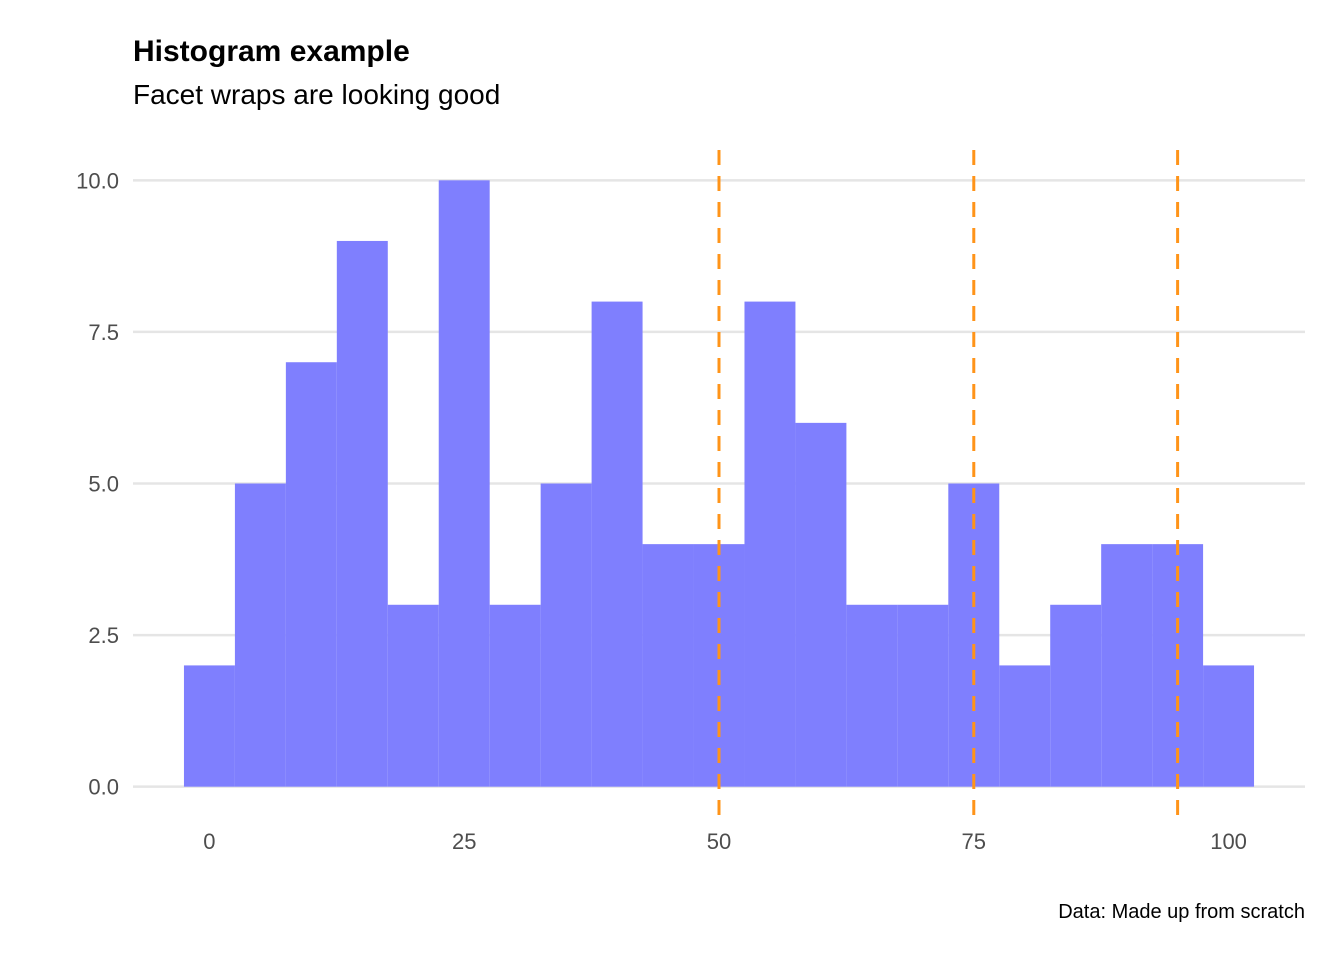 Image resolution: width=1344 pixels, height=960 pixels. What do you see at coordinates (103, 484) in the screenshot?
I see `y-tick-label: 5.0` at bounding box center [103, 484].